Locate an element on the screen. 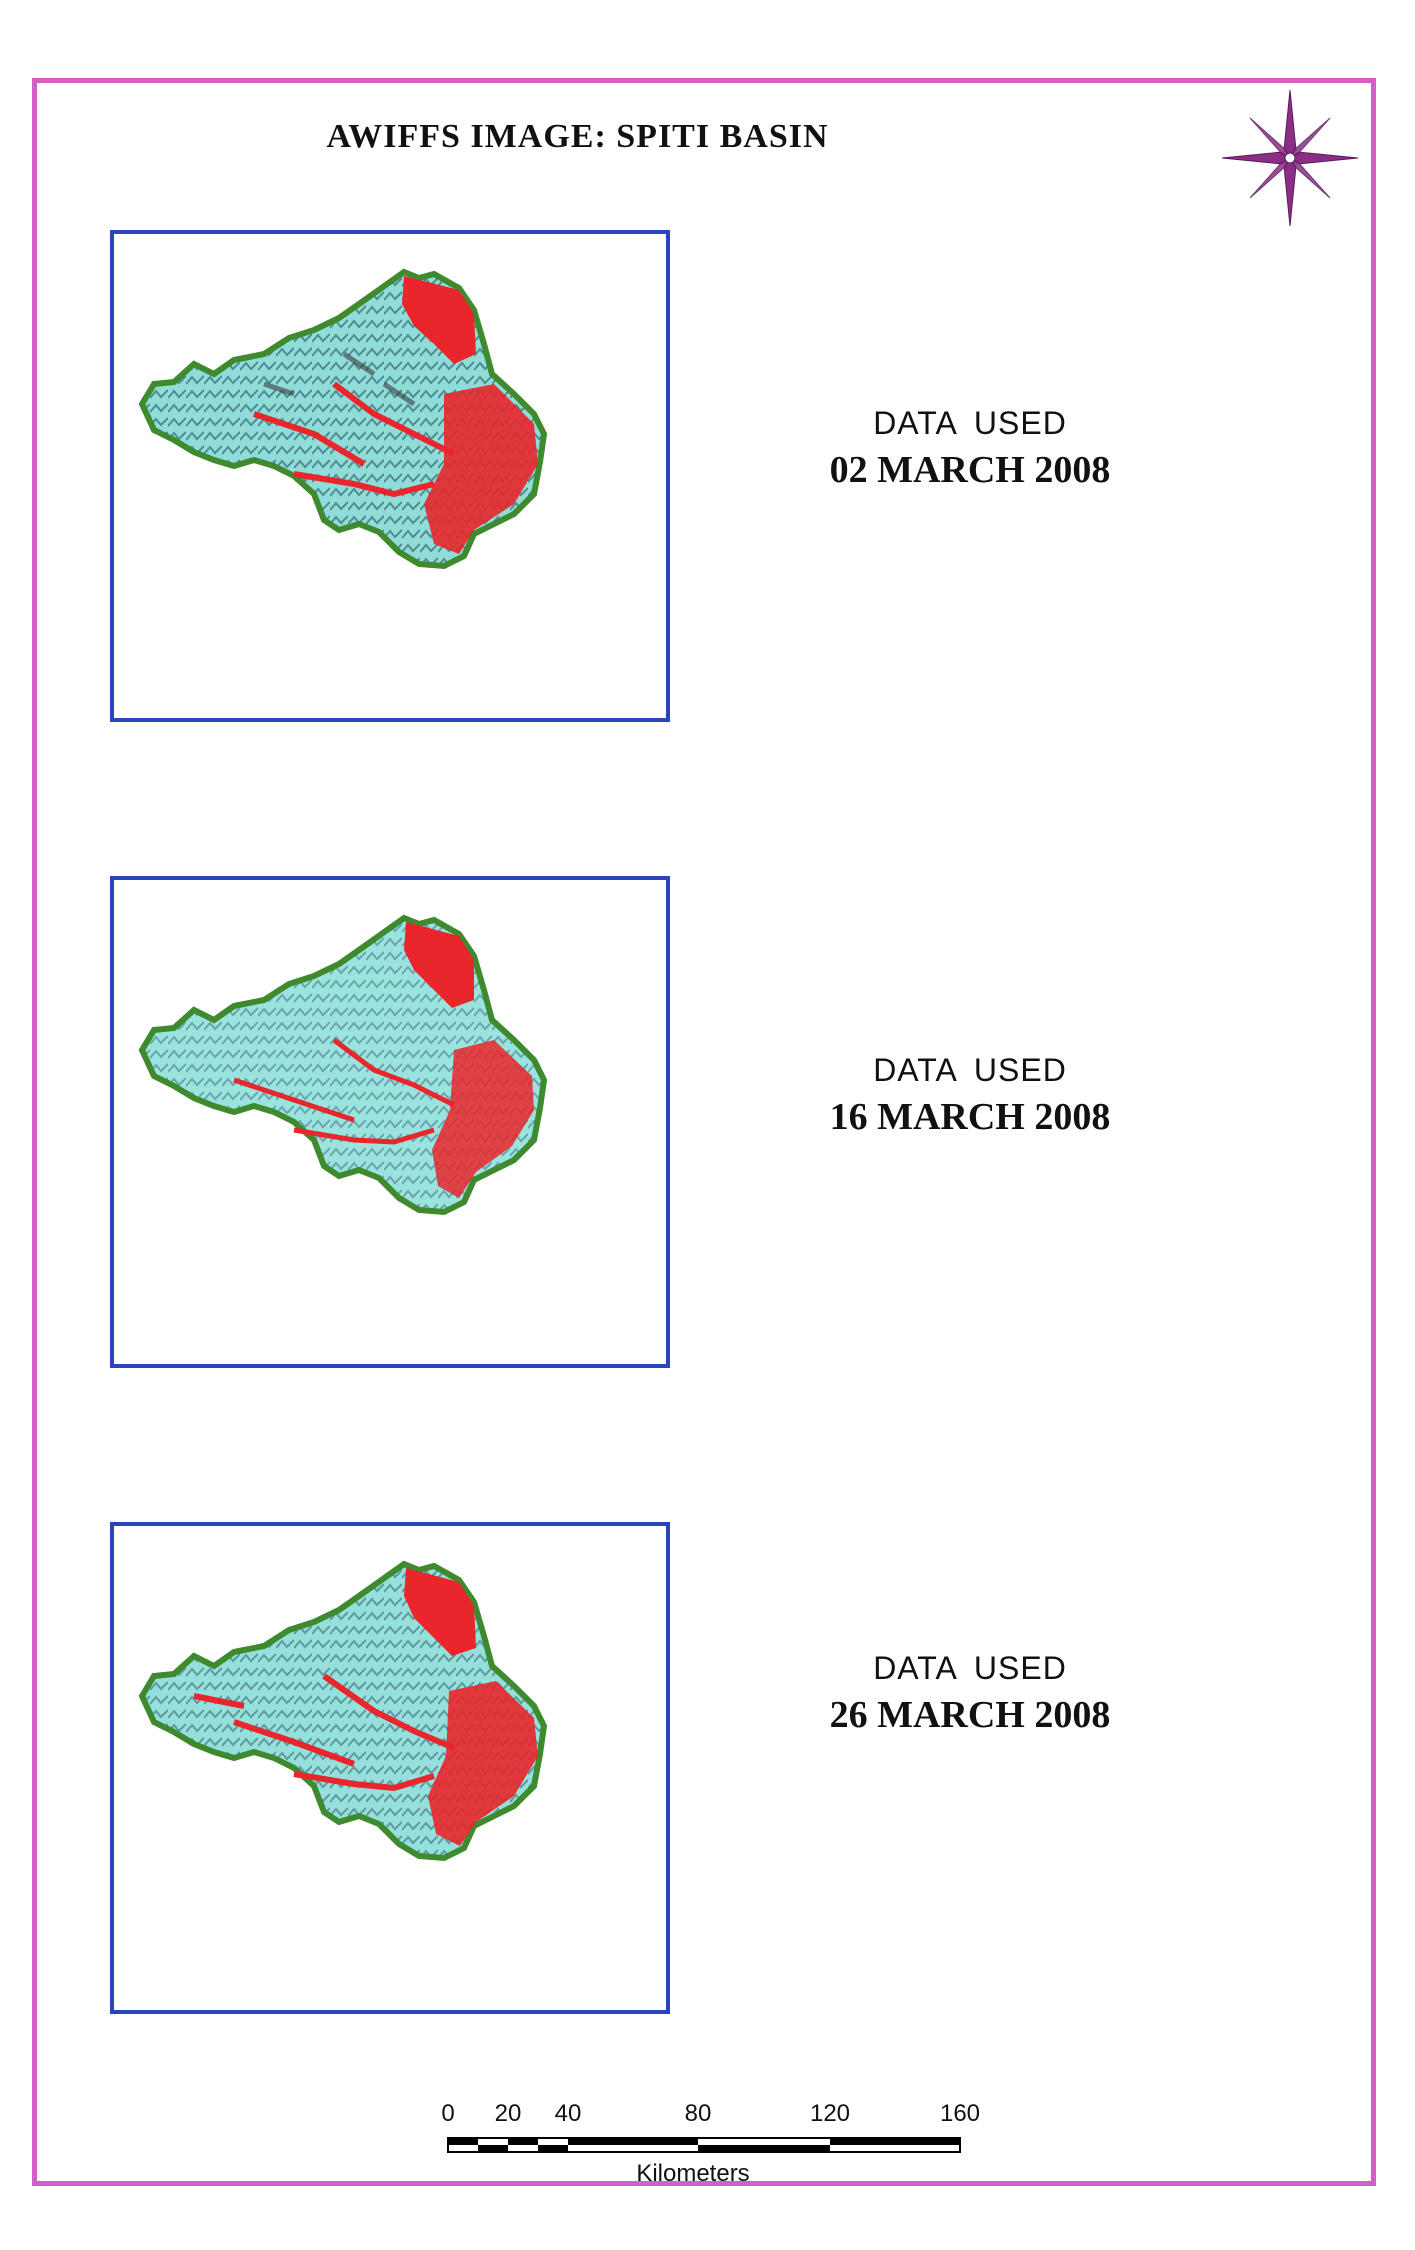 Image resolution: width=1415 pixels, height=2250 pixels. date-block-1: DATA USED 02 MARCH 2008 is located at coordinates (970, 448).